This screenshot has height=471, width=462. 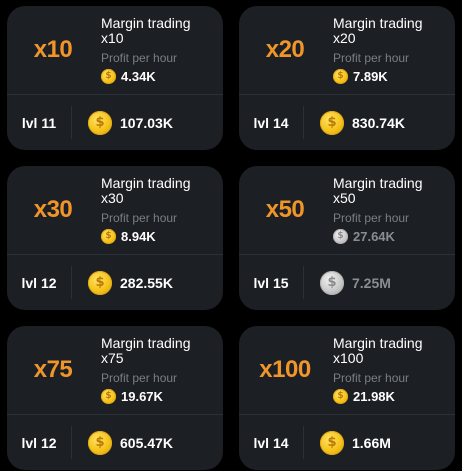 I want to click on level-label: lvl 11, so click(x=39, y=122).